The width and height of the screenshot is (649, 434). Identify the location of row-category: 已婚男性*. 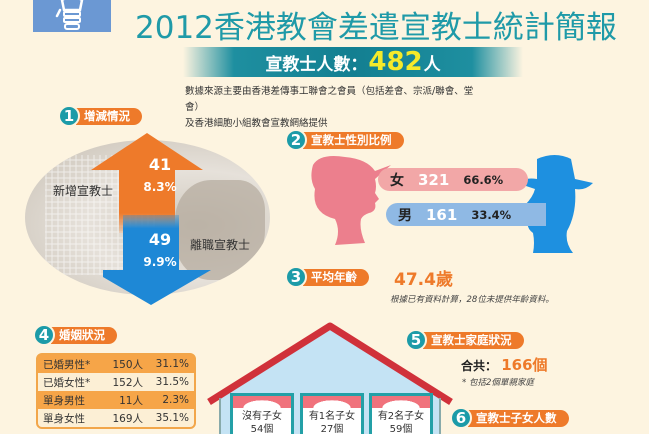
(67, 364).